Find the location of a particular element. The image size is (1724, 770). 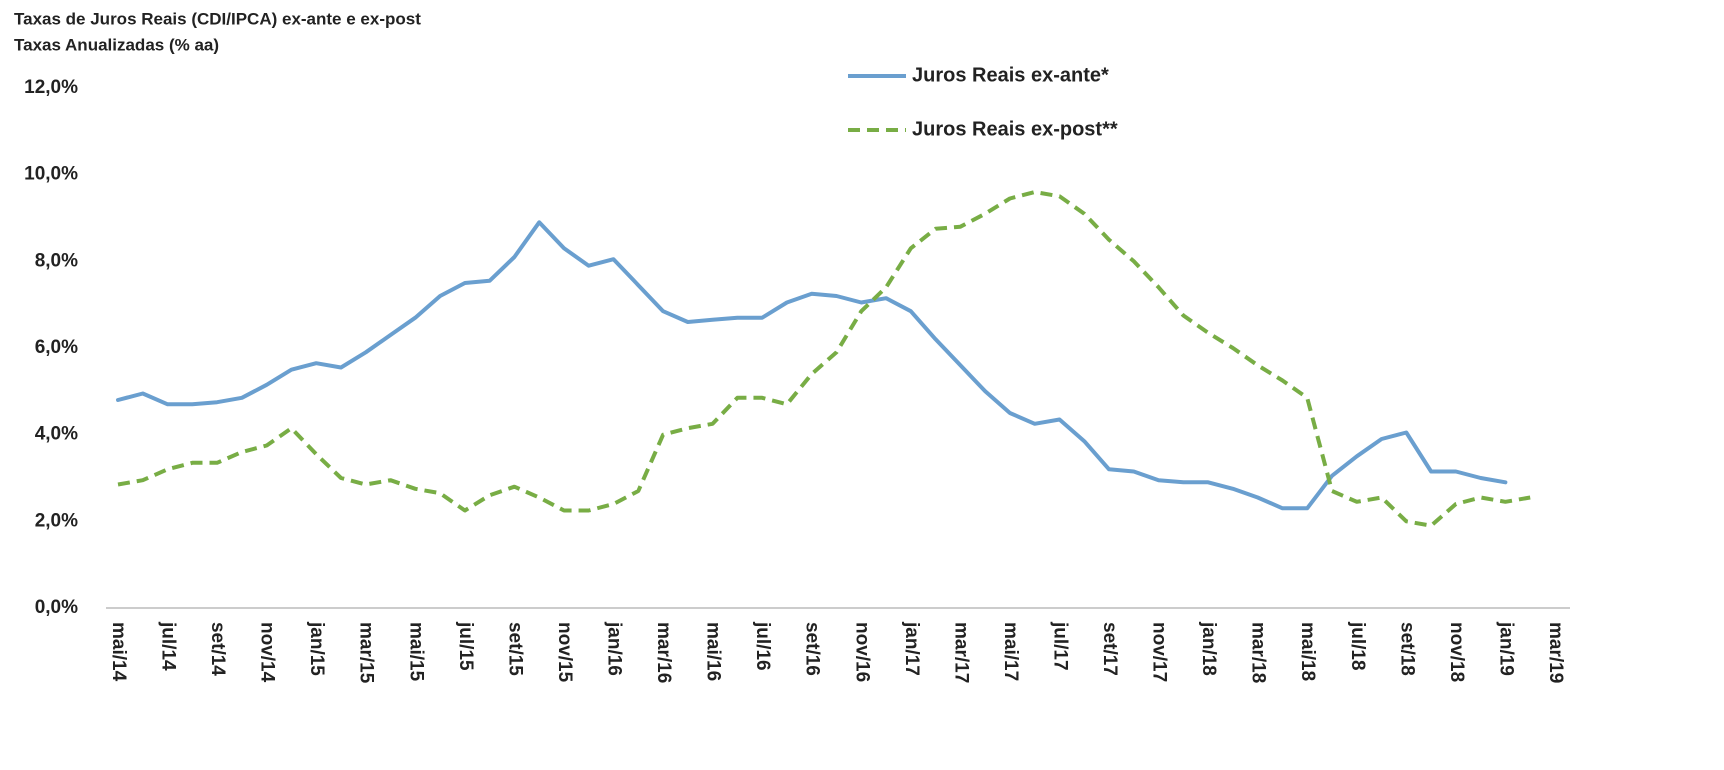

legend-label: Juros Reais ex-post** is located at coordinates (1015, 129).